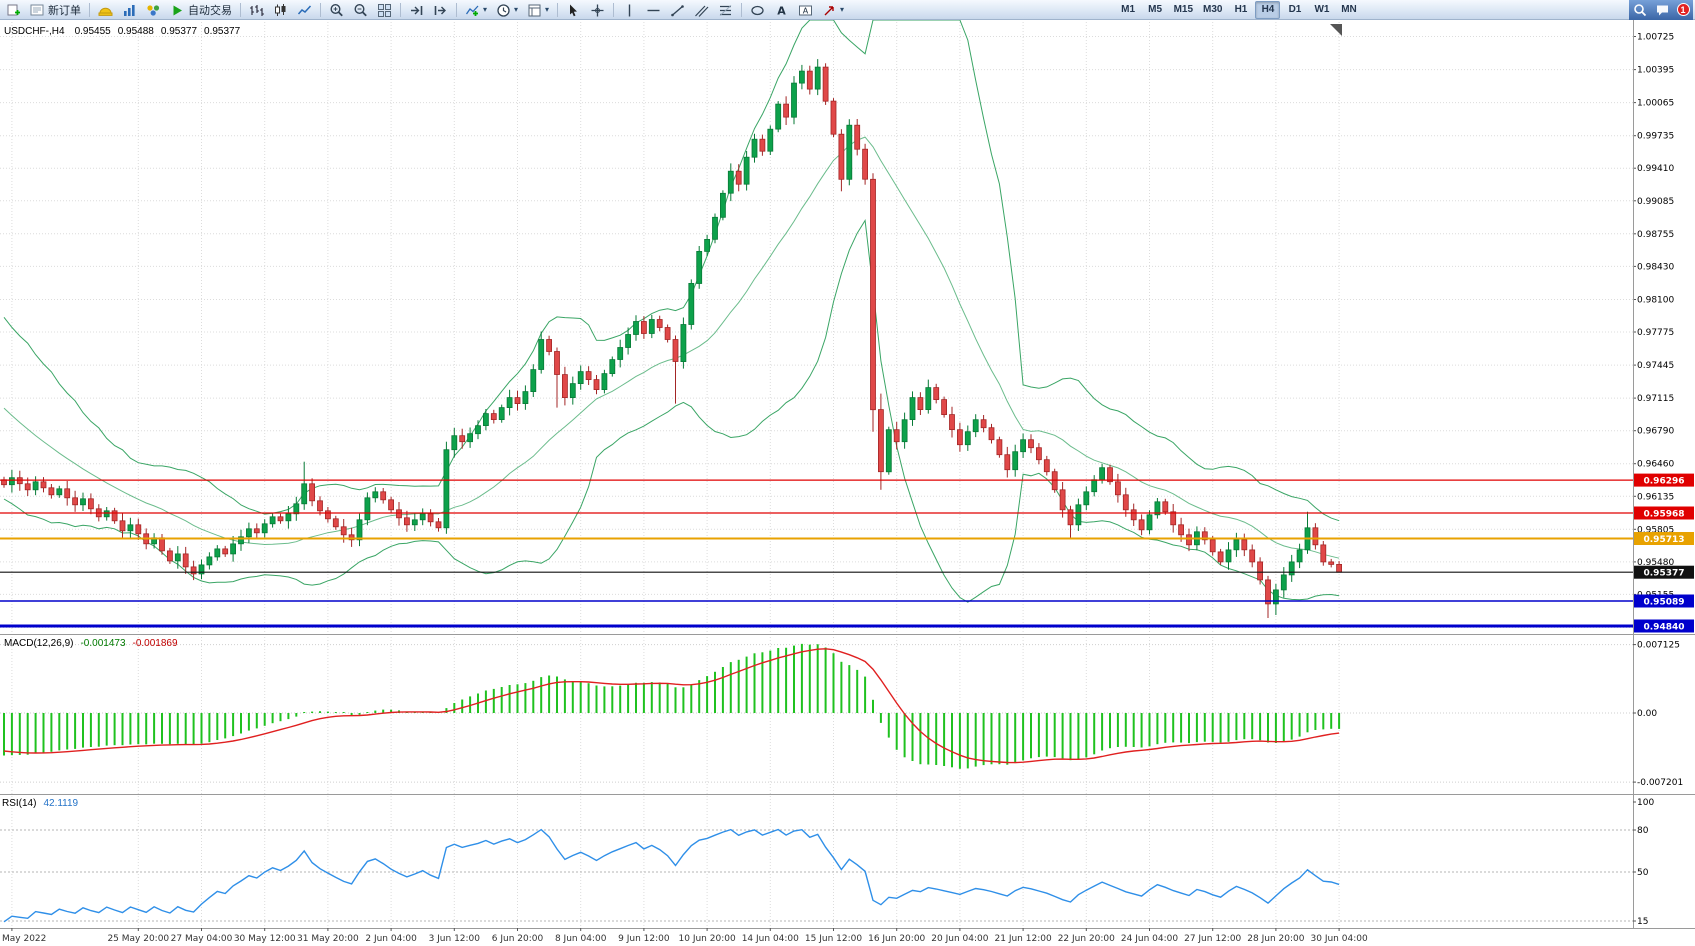  I want to click on autotrading-button: 自动交易, so click(201, 10).